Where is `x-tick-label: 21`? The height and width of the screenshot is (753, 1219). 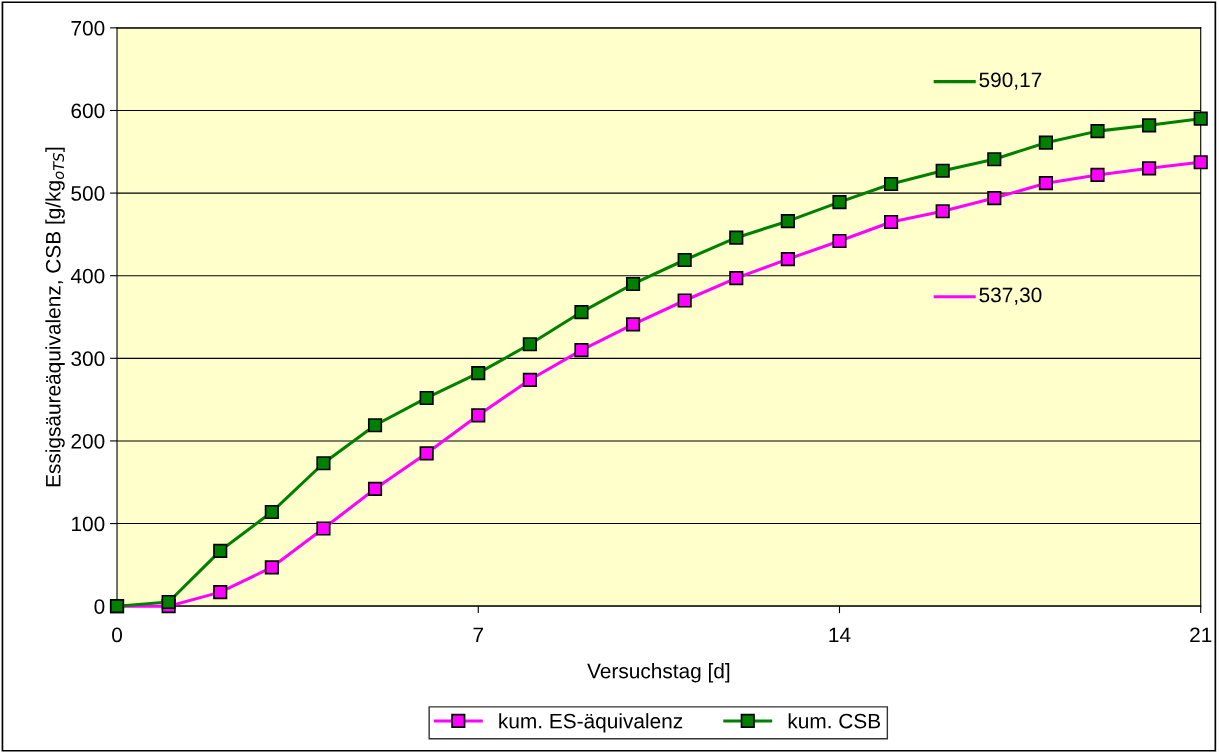 x-tick-label: 21 is located at coordinates (1201, 635).